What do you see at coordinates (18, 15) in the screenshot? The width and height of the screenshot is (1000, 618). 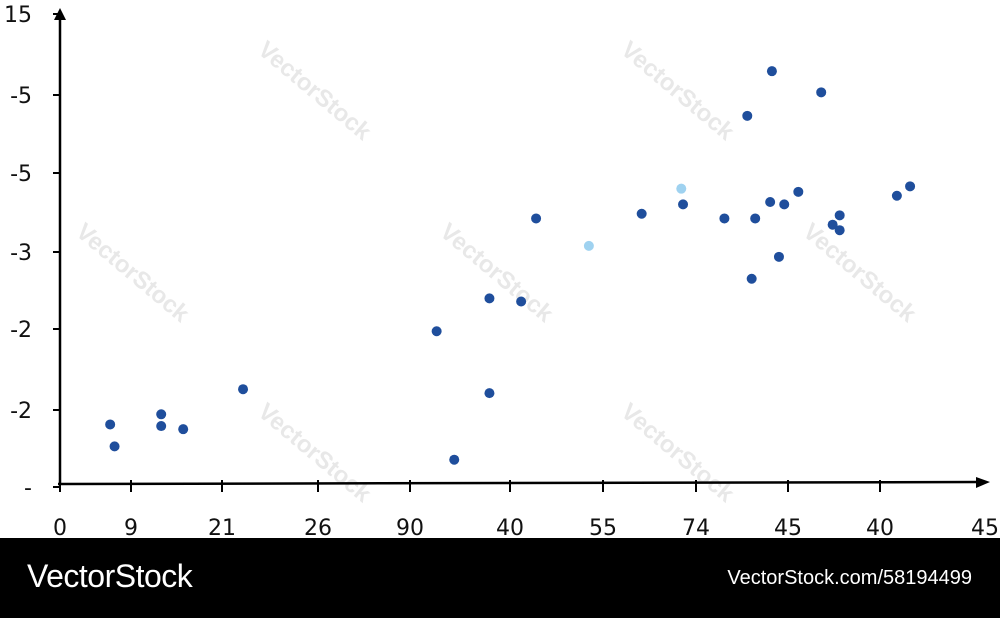 I see `y-tick-label: 15` at bounding box center [18, 15].